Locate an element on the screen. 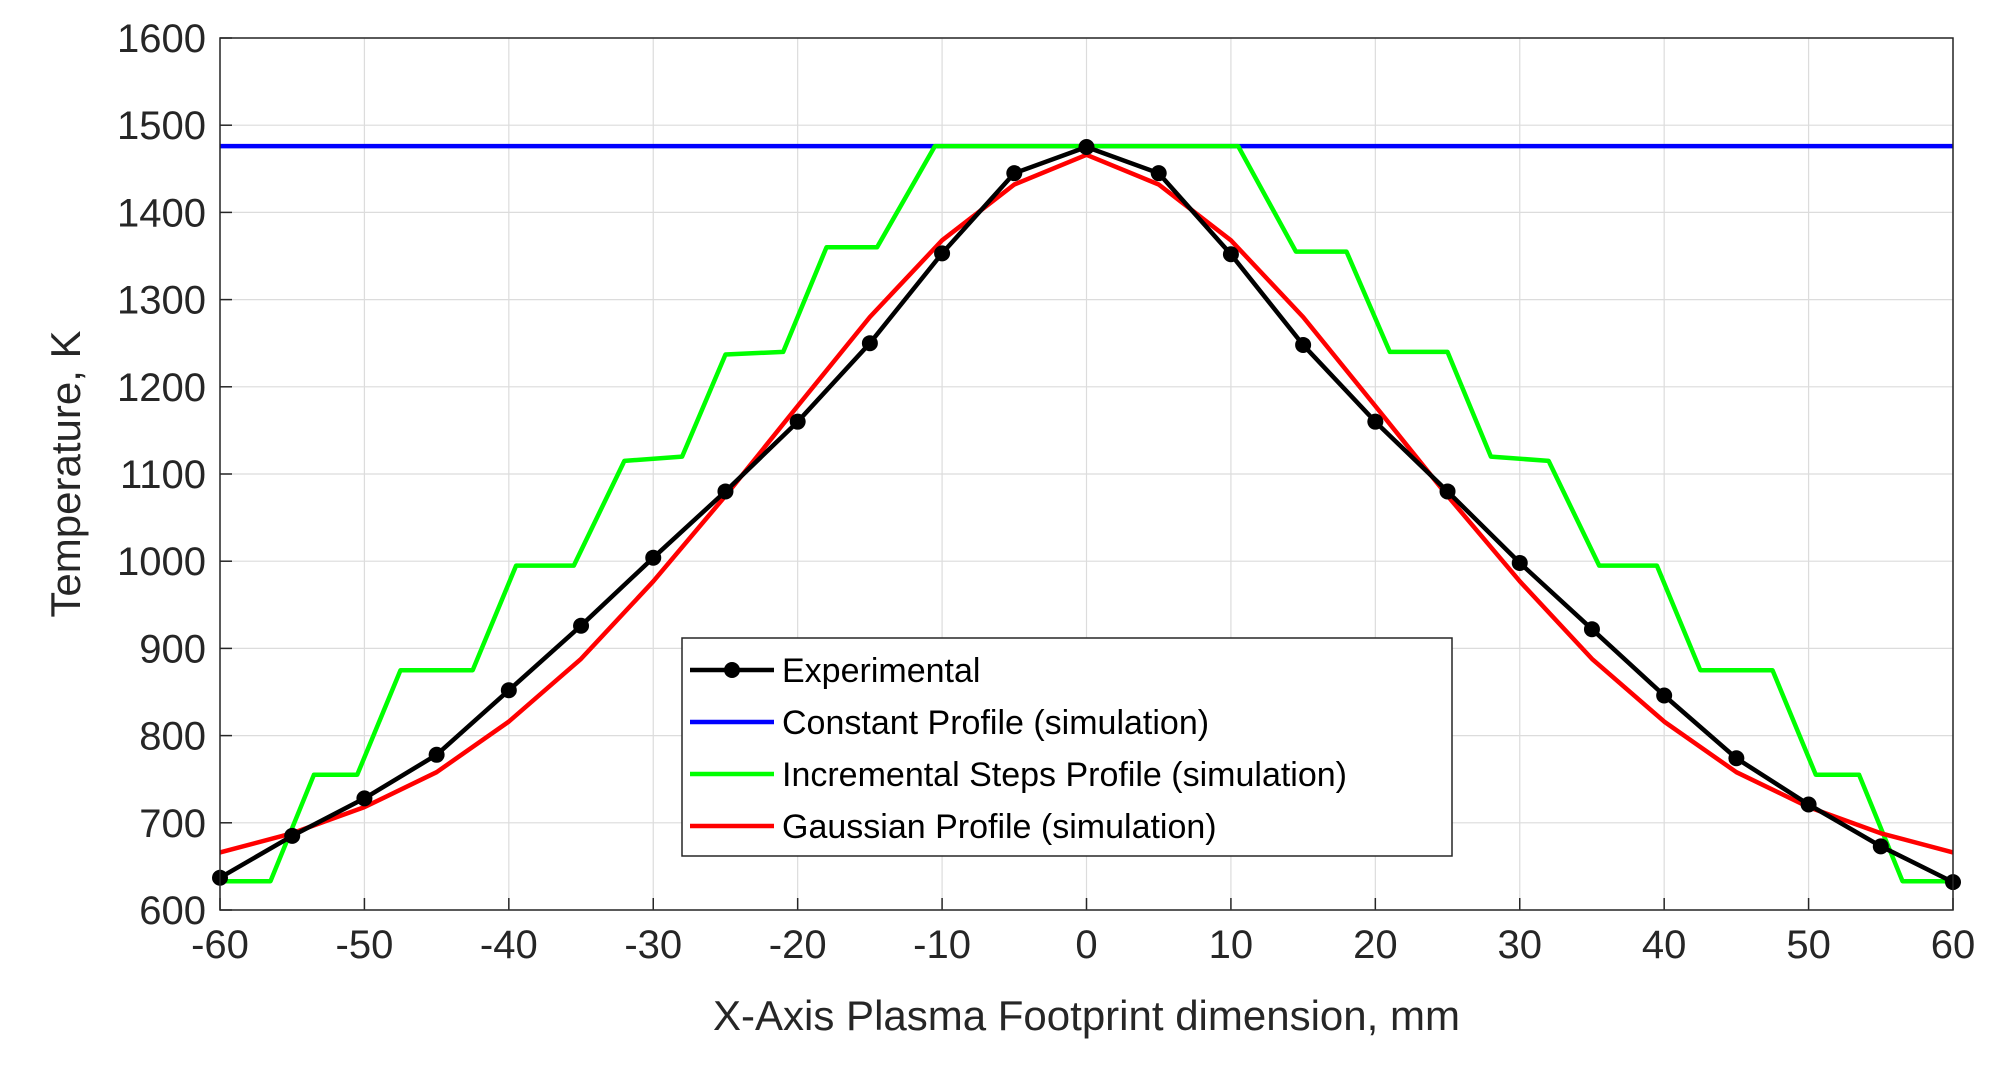 Image resolution: width=1991 pixels, height=1066 pixels. x-tick-label: 10 is located at coordinates (1231, 945).